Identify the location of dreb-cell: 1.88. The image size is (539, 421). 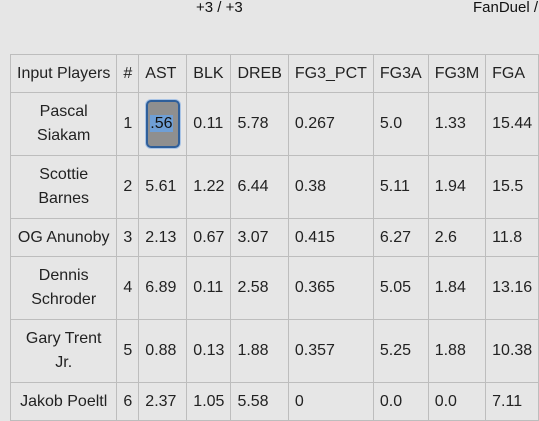
(259, 351).